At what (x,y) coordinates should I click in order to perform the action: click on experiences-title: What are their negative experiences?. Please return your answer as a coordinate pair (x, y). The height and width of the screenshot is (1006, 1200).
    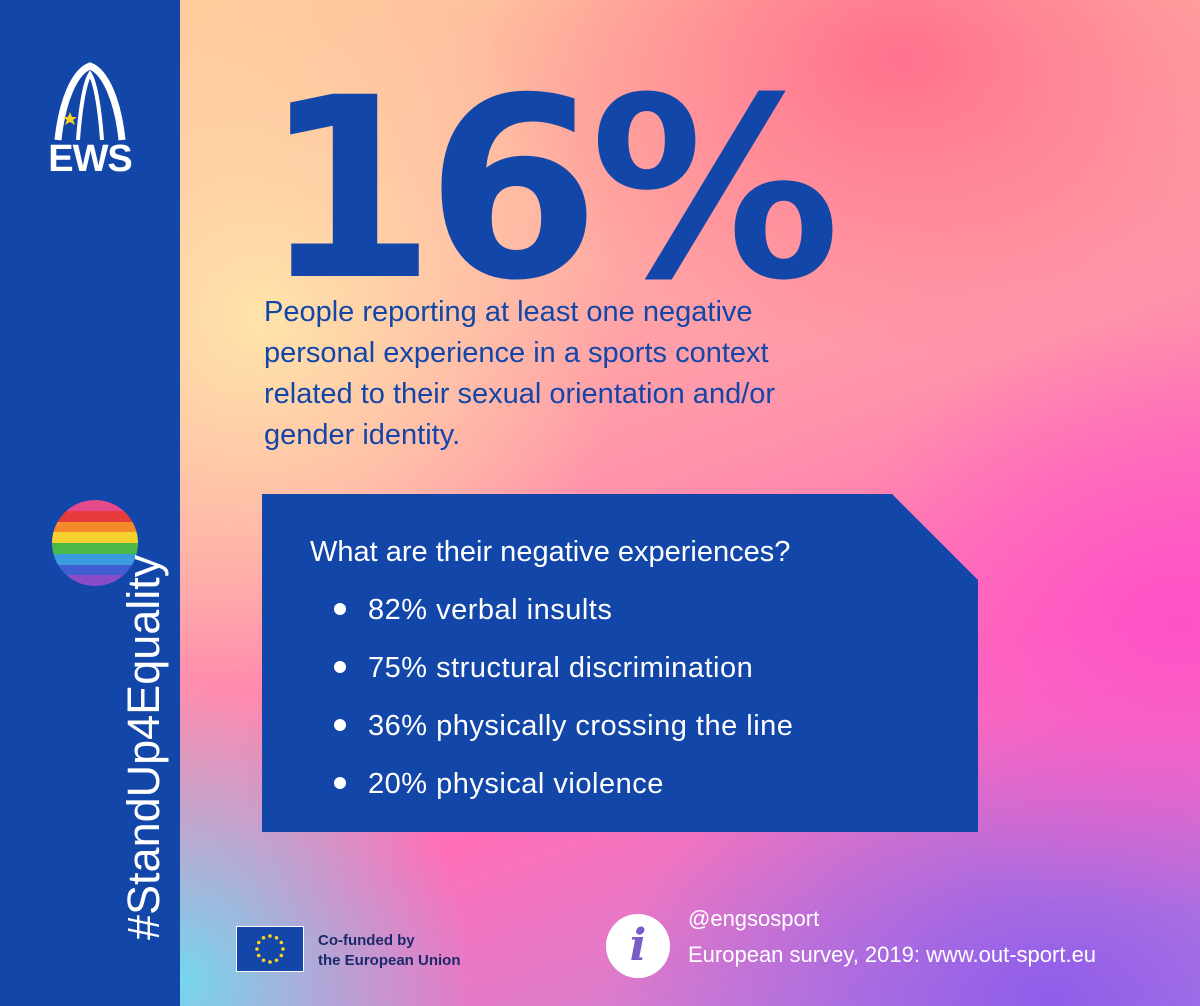
    Looking at the image, I should click on (550, 552).